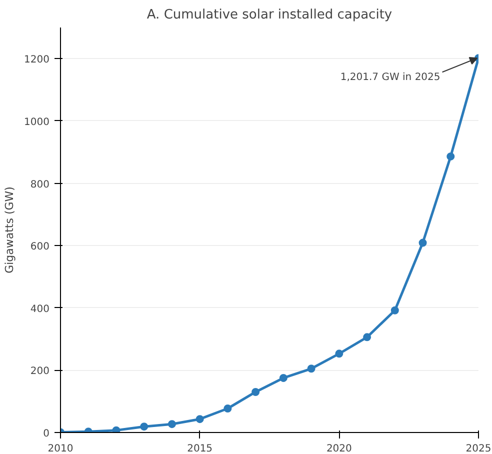  What do you see at coordinates (37, 60) in the screenshot?
I see `y-tick-label: 1200` at bounding box center [37, 60].